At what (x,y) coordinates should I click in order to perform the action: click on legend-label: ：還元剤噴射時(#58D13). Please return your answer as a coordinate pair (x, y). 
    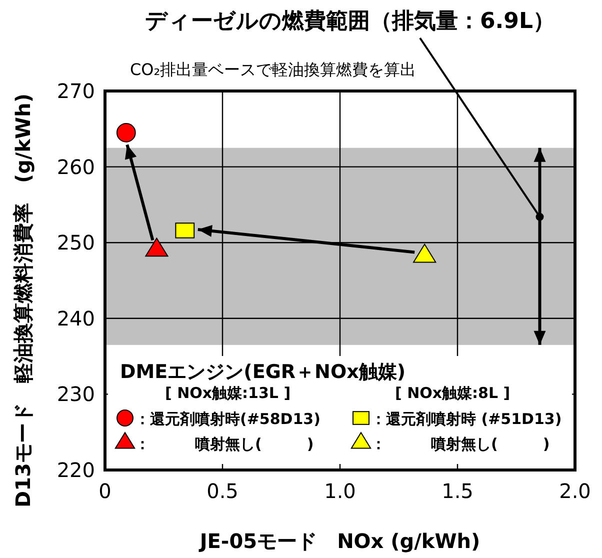
    Looking at the image, I should click on (227, 419).